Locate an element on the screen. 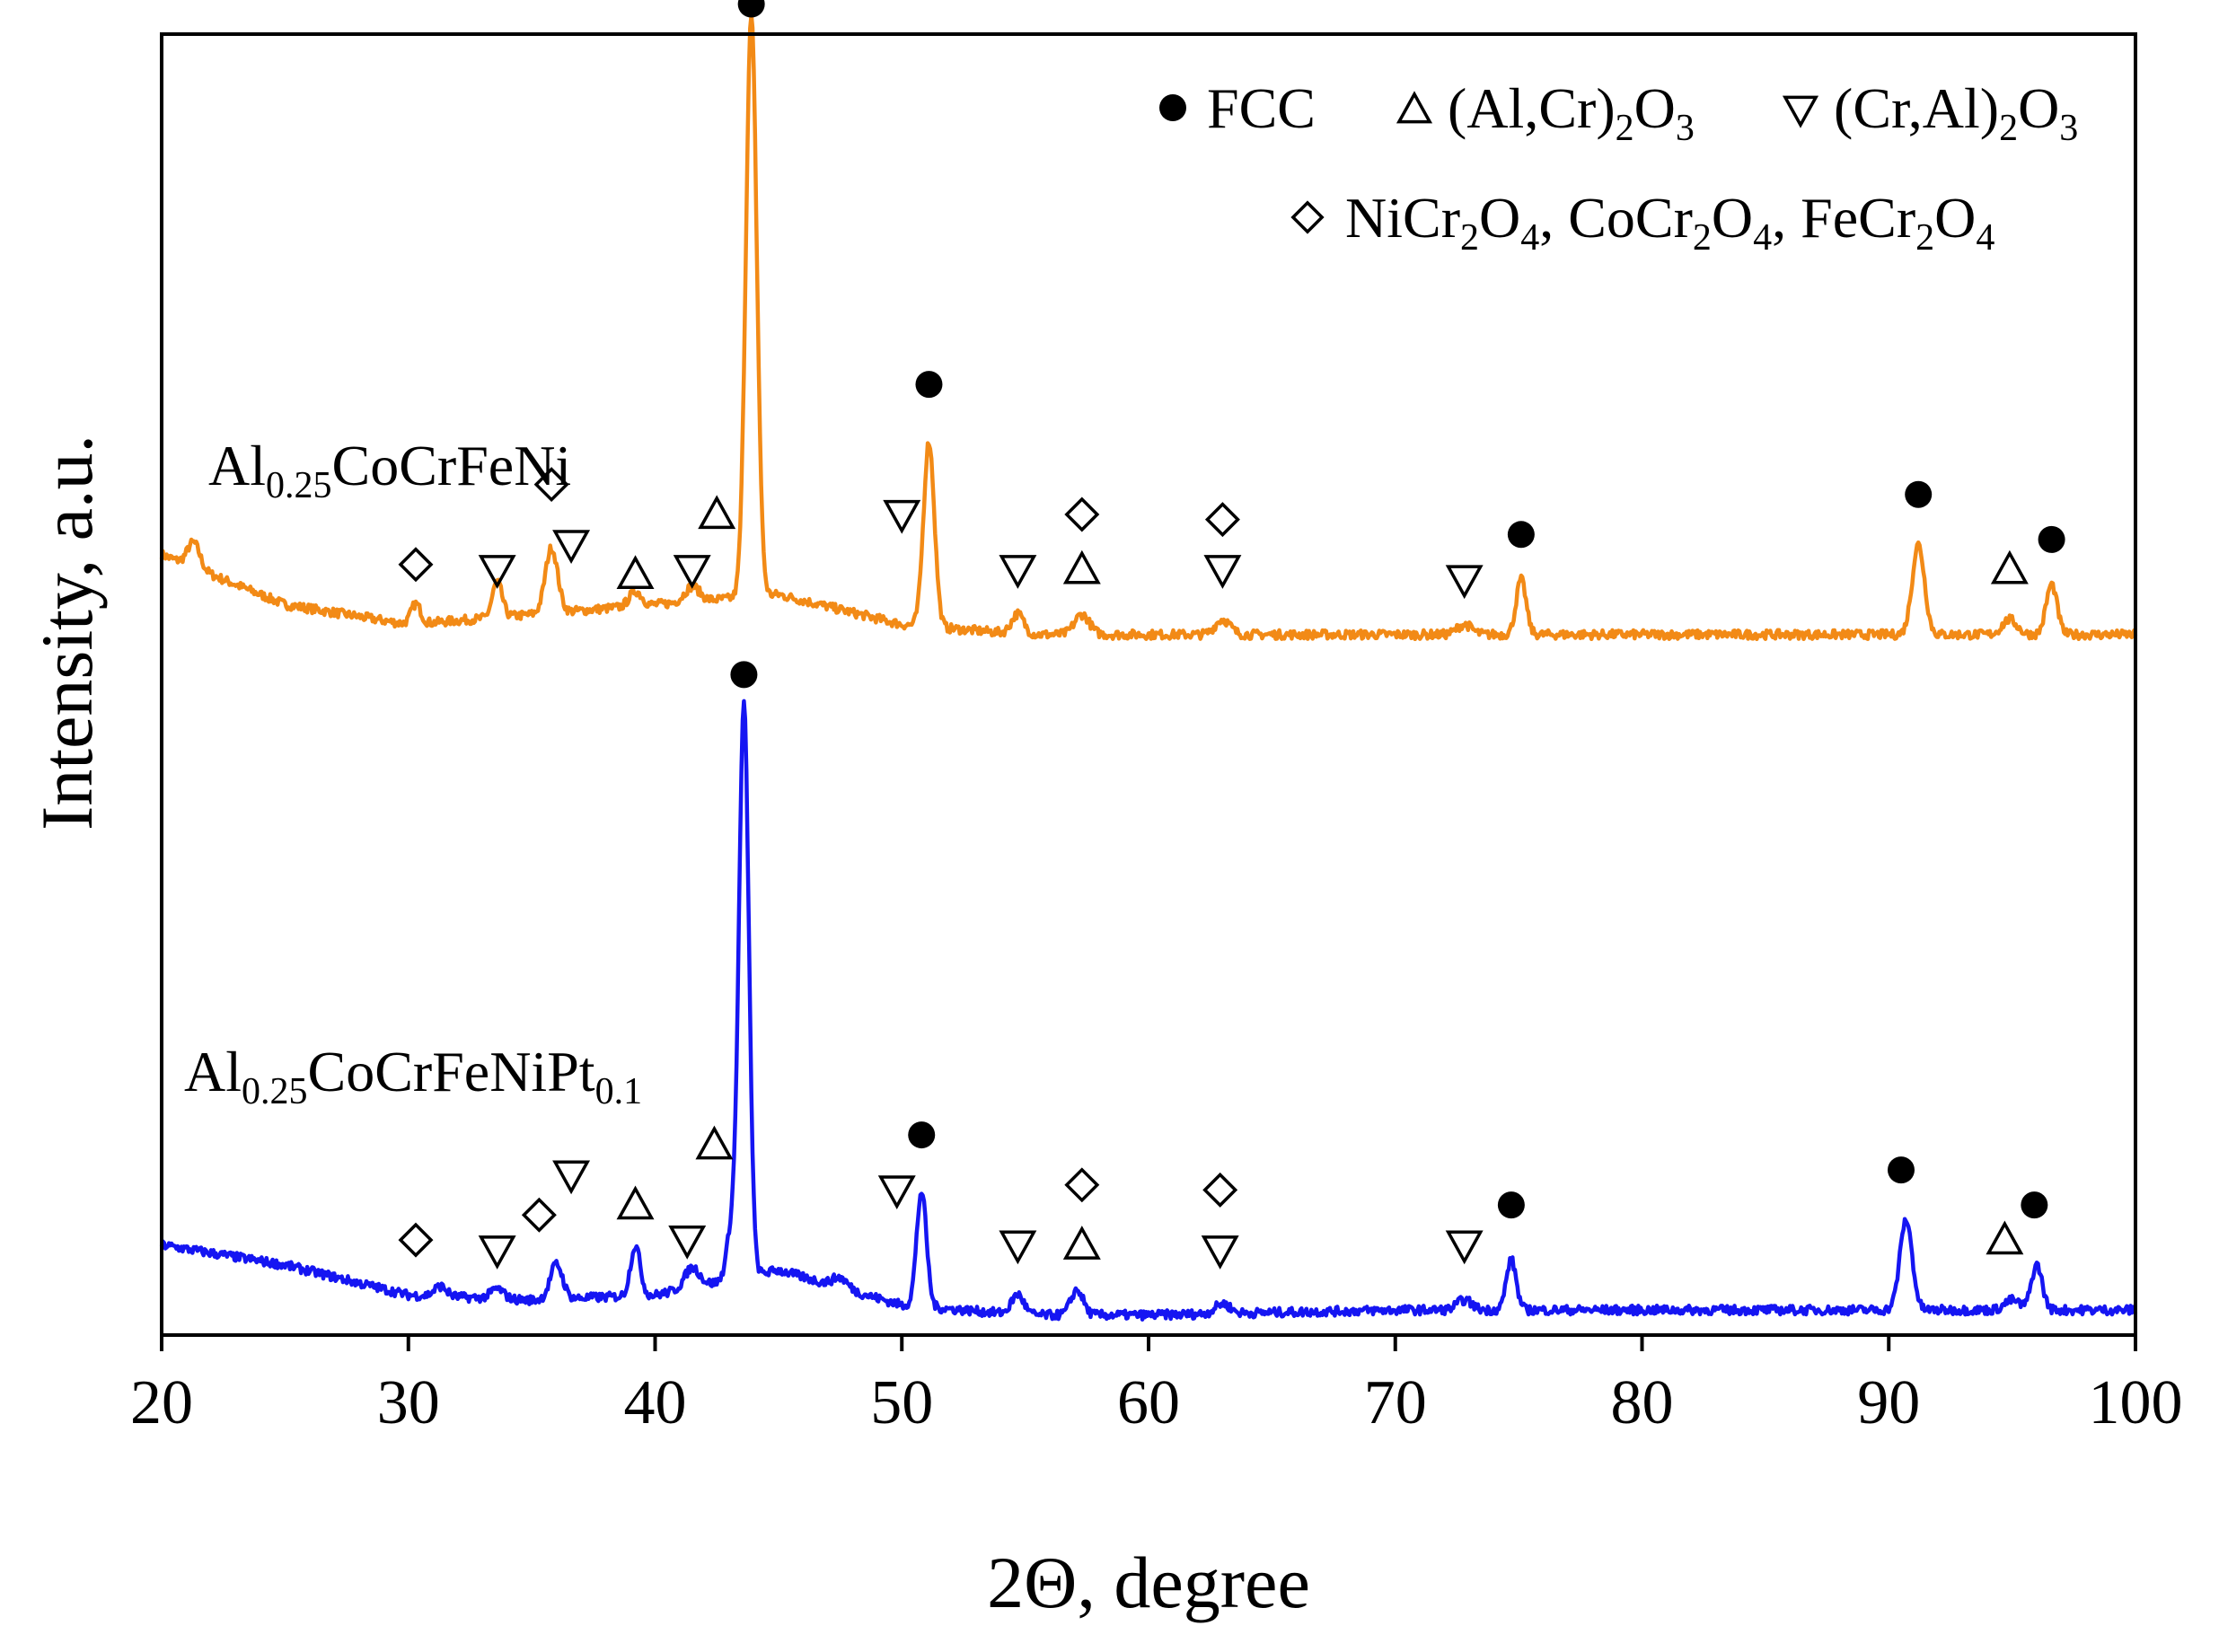 The height and width of the screenshot is (1652, 2219). legend-entry-2: (Al,Cr)2​O3​ is located at coordinates (1571, 113).